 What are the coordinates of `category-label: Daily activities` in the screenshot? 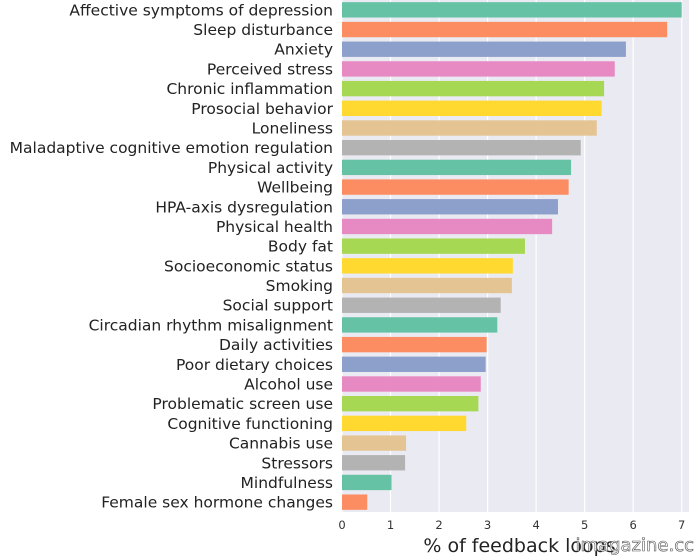 It's located at (276, 345).